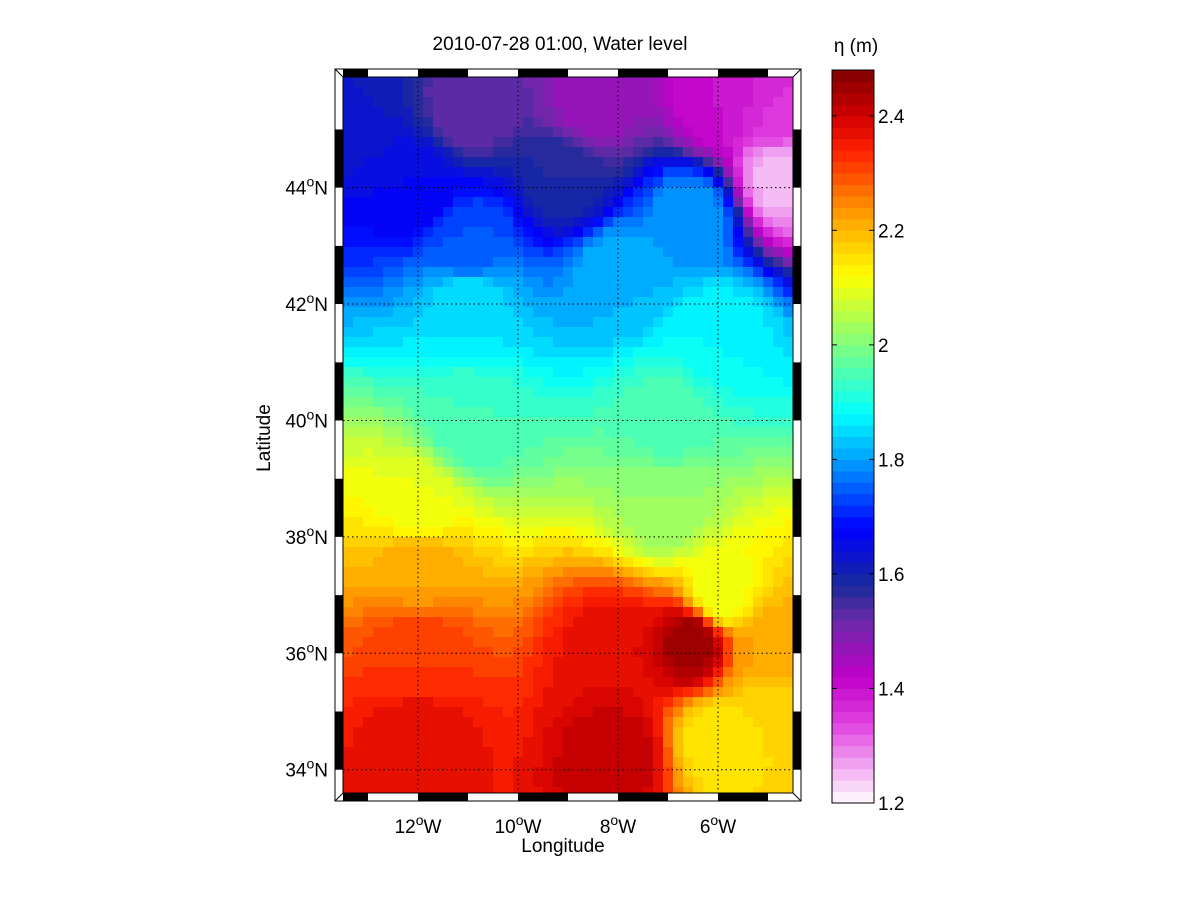 Image resolution: width=1201 pixels, height=901 pixels. I want to click on y-tick-label: 42oN, so click(306, 303).